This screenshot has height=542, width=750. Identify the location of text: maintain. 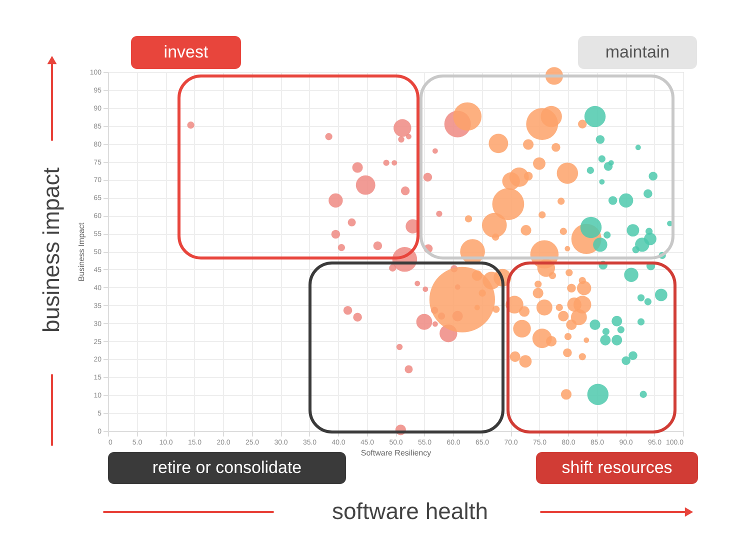
(637, 52).